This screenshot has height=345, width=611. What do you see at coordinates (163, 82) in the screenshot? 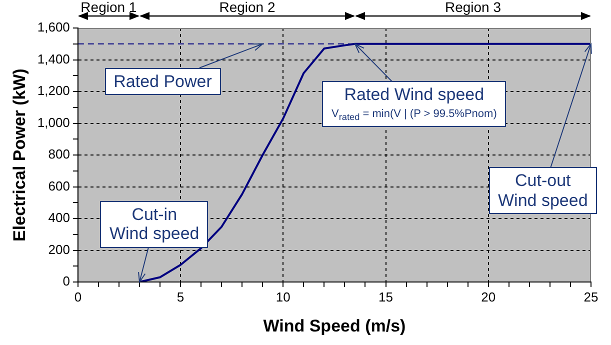
I see `annotation: Rated Power` at bounding box center [163, 82].